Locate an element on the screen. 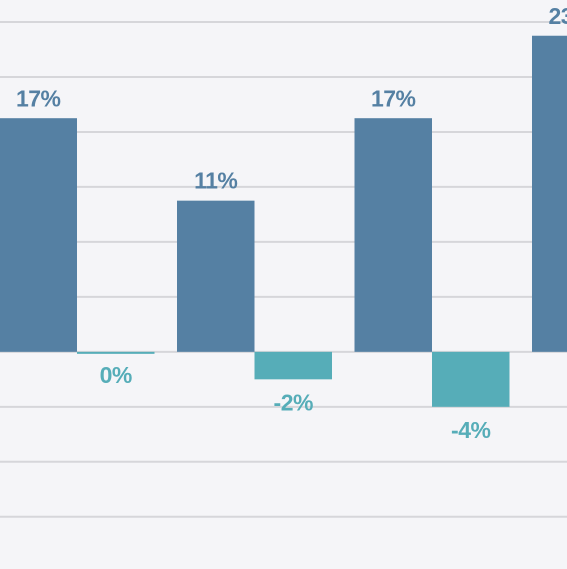 The width and height of the screenshot is (567, 569). value-label: -2% is located at coordinates (293, 402).